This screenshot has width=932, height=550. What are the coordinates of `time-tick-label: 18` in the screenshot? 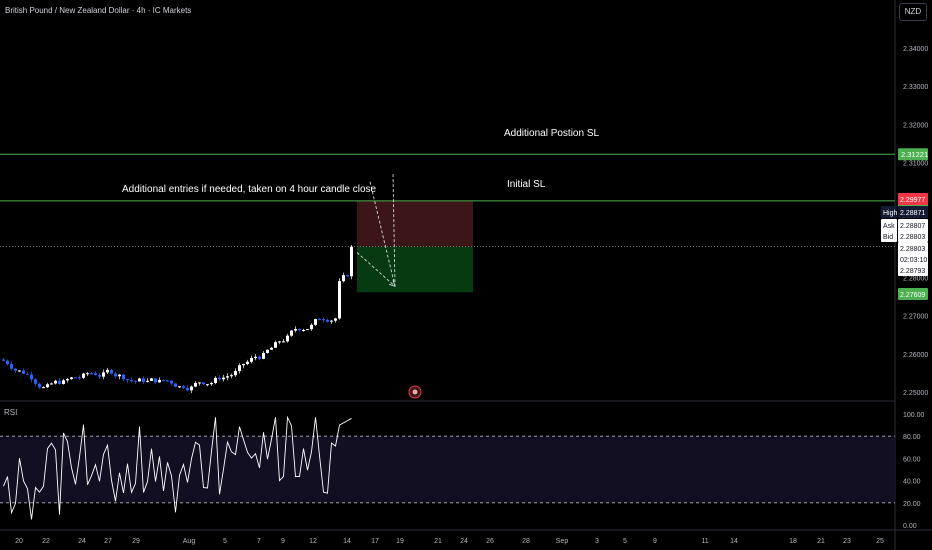 It's located at (793, 541).